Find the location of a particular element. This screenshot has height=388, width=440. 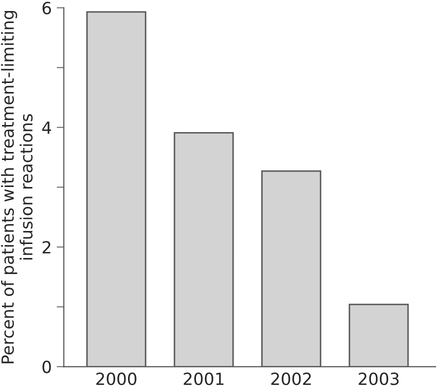

y-tick-label: 6 is located at coordinates (46, 8).